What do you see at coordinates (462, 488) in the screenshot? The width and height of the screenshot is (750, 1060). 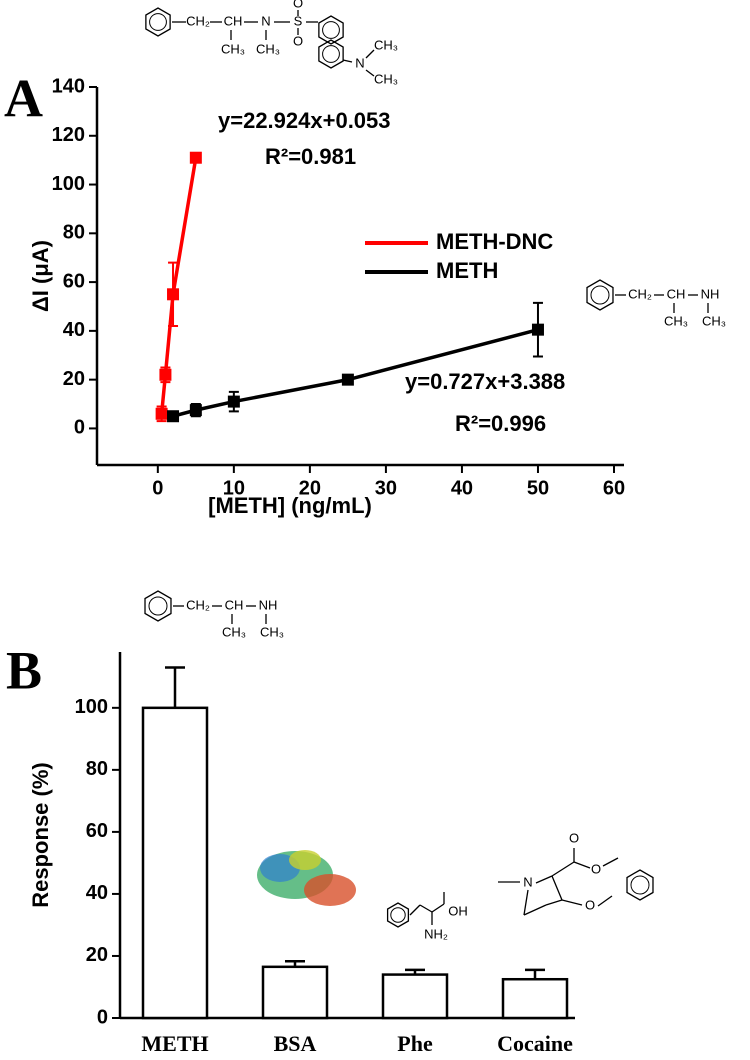 I see `x-tick-label: 40` at bounding box center [462, 488].